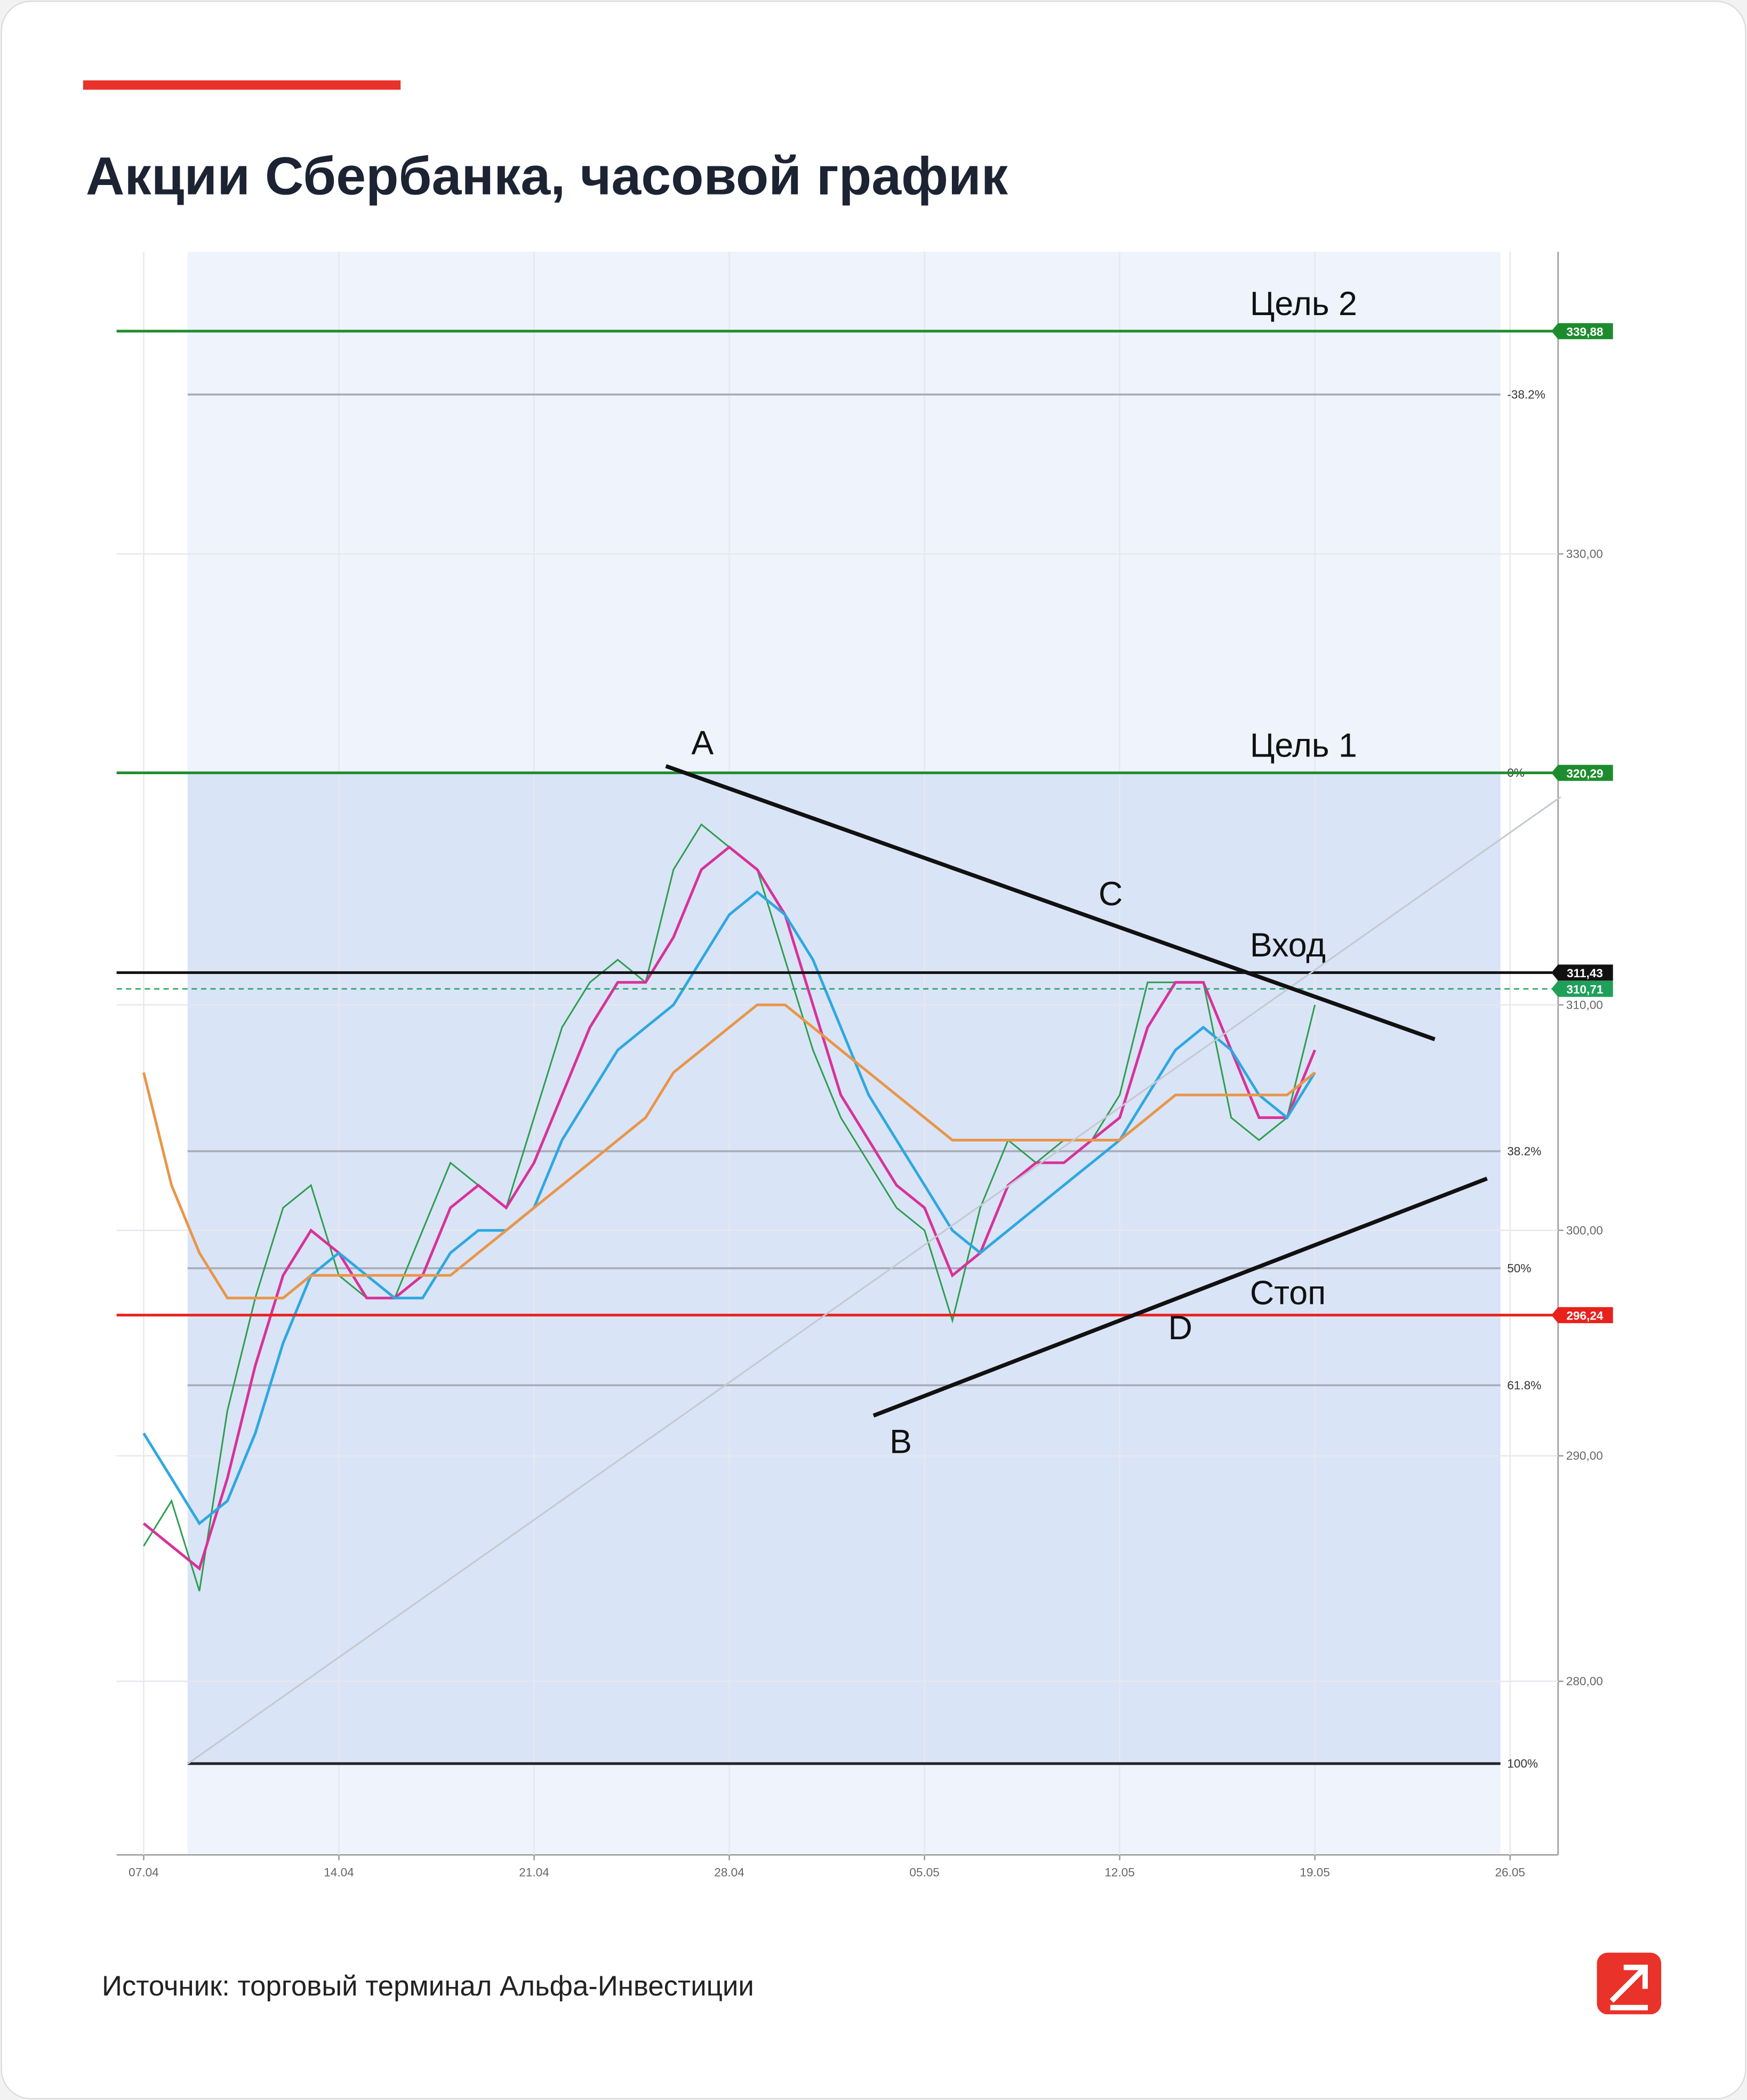 Image resolution: width=1747 pixels, height=2100 pixels. Describe the element at coordinates (1315, 1872) in the screenshot. I see `x-tick-label: 19.05` at that location.